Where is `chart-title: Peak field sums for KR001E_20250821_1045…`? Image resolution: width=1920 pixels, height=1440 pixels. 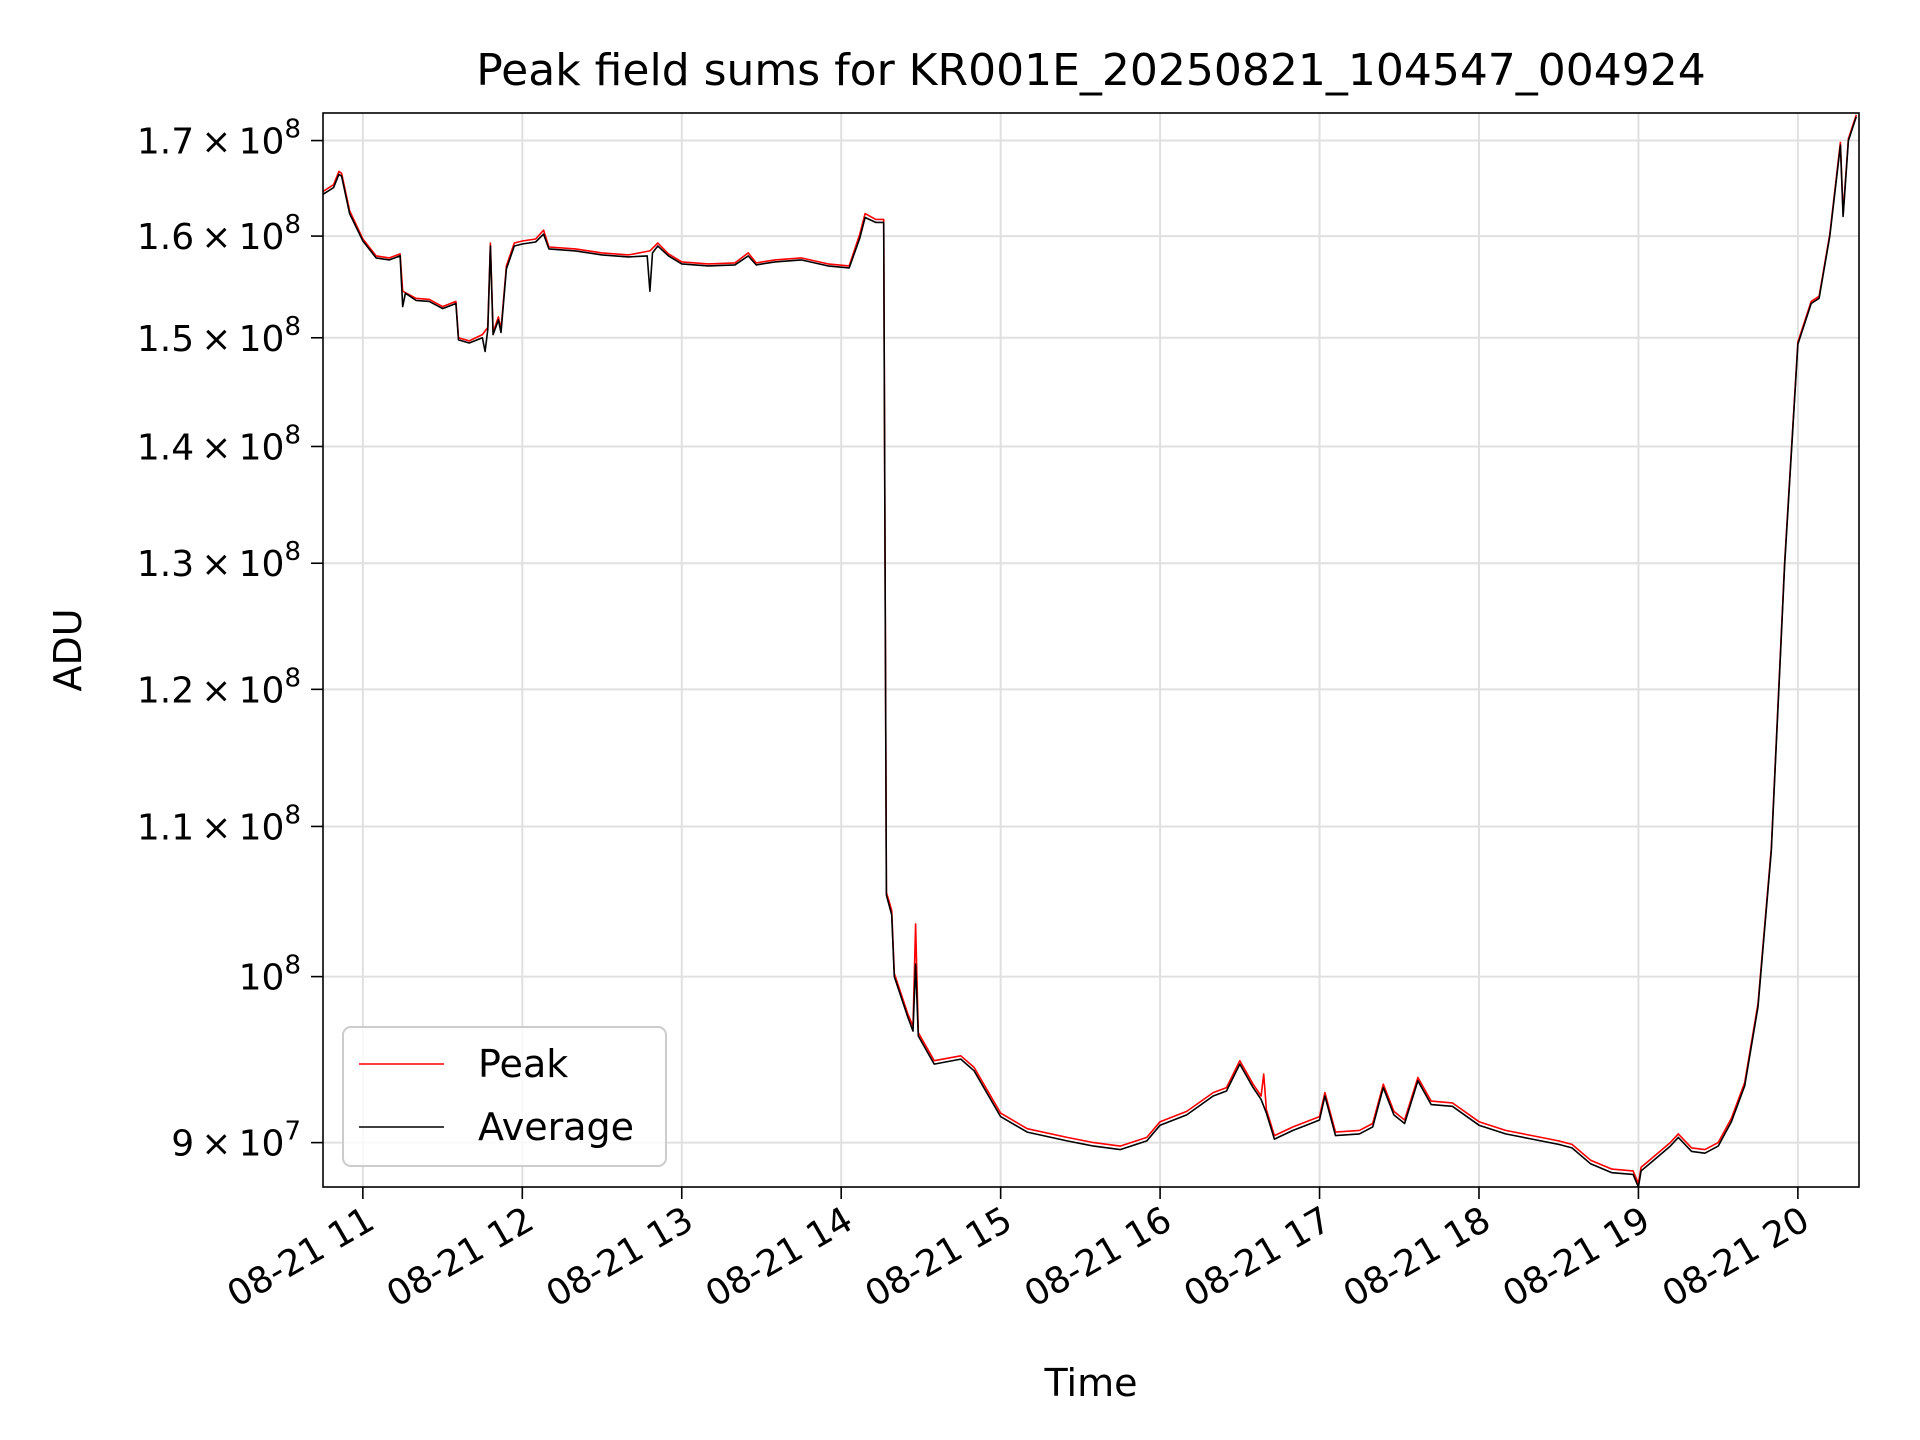 chart-title: Peak field sums for KR001E_20250821_1045… is located at coordinates (1091, 70).